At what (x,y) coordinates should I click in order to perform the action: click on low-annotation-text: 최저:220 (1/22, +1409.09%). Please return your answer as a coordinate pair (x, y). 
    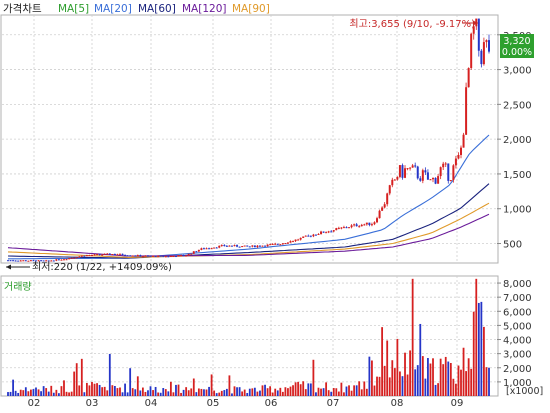
    Looking at the image, I should click on (102, 267).